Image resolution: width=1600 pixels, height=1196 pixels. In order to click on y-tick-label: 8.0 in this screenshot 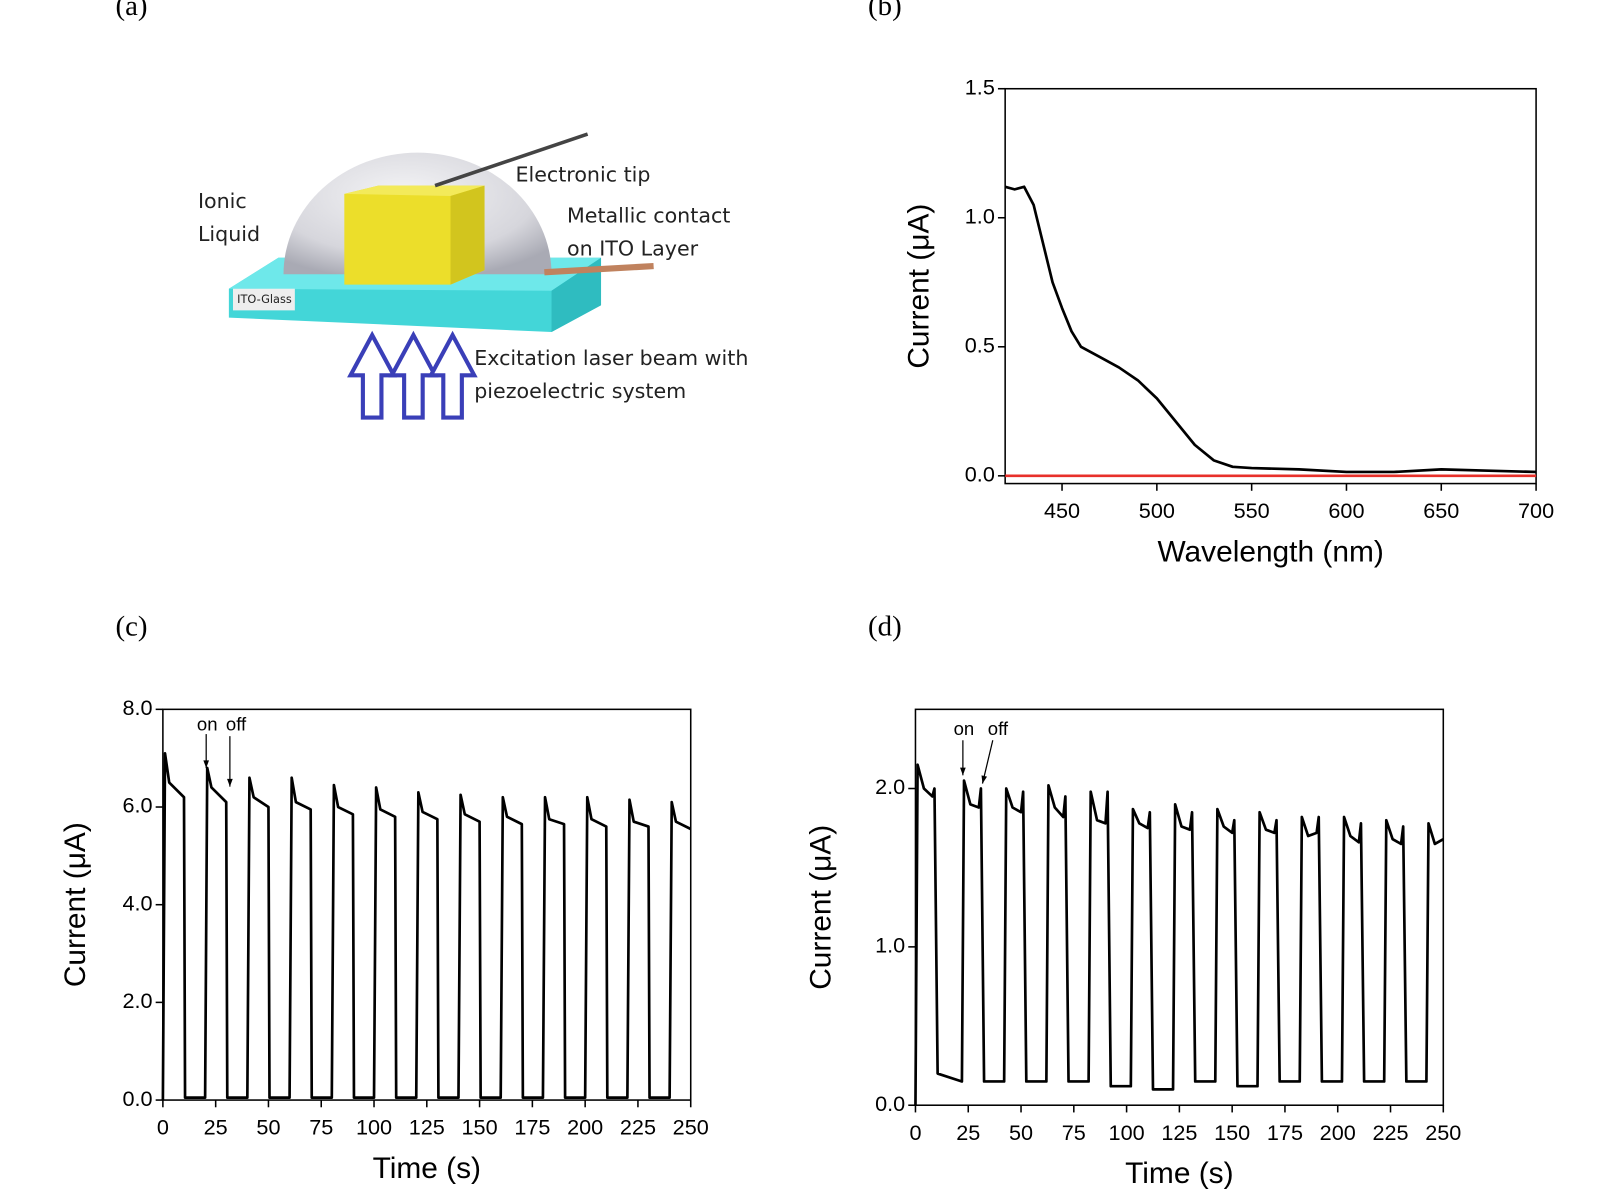, I will do `click(138, 707)`.